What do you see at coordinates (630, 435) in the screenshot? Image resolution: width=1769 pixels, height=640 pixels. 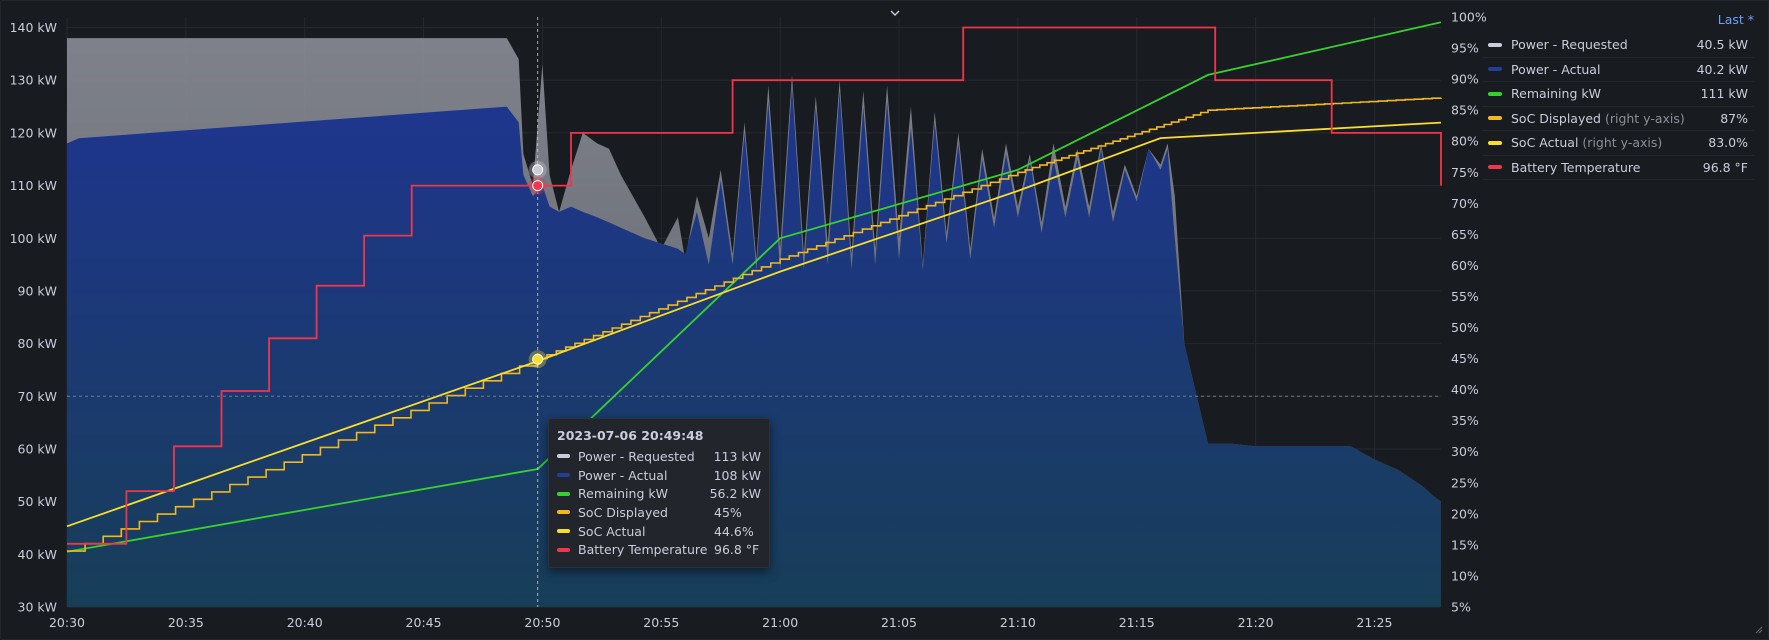 I see `tooltip-timestamp: 2023-07-06 20:49:48` at bounding box center [630, 435].